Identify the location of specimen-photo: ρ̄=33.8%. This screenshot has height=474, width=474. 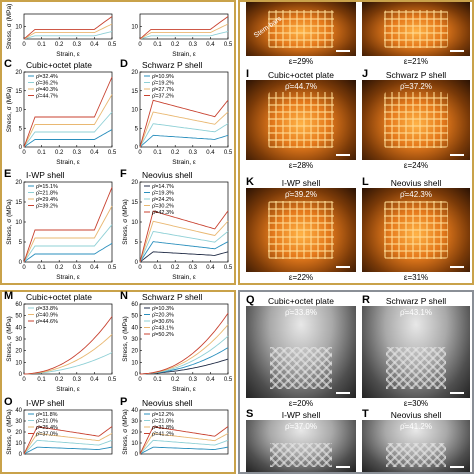
(301, 352).